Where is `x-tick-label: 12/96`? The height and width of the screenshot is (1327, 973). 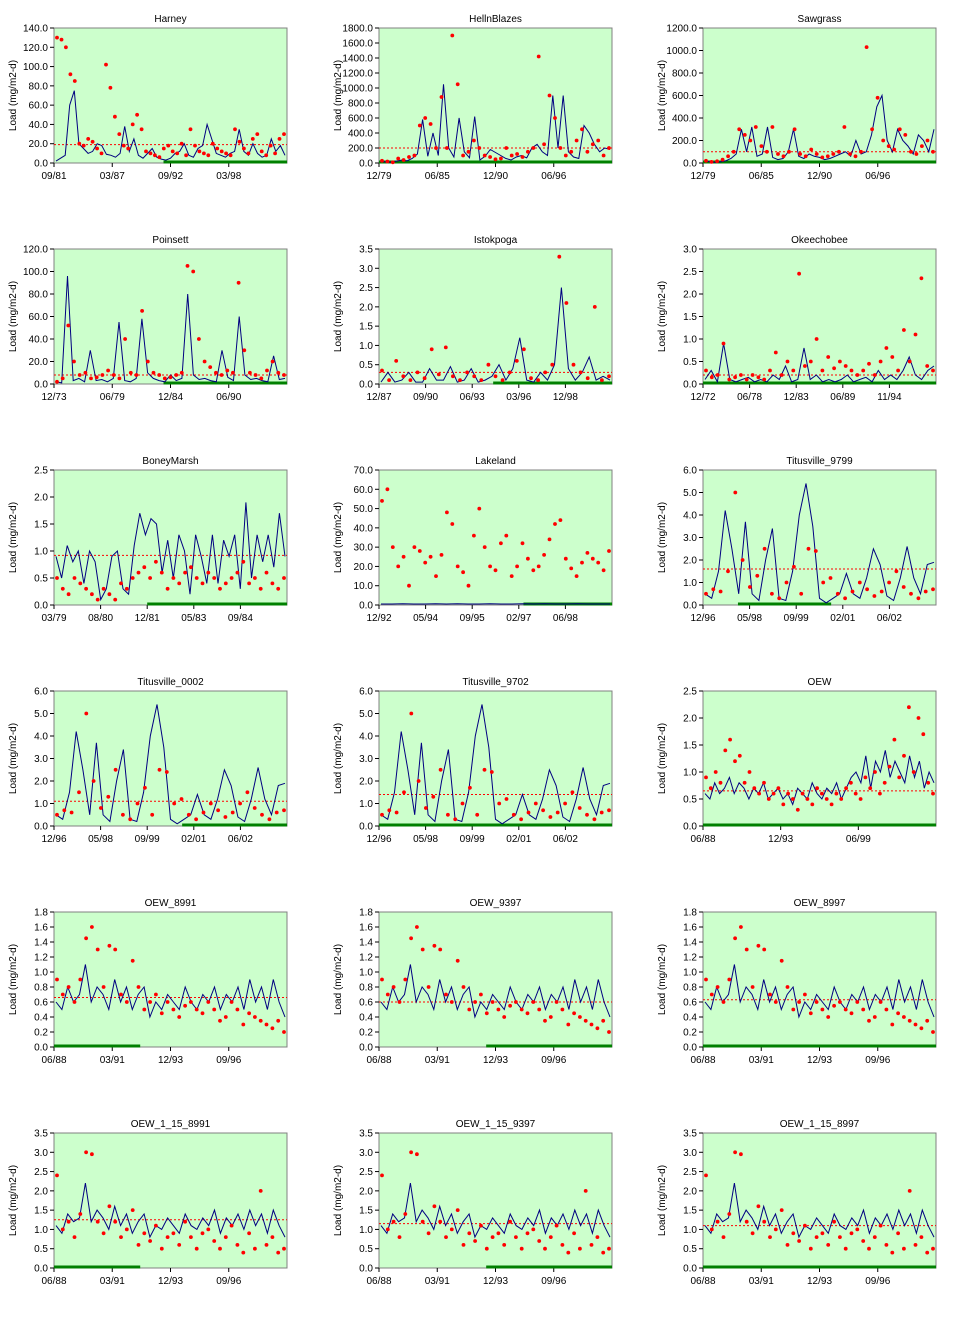 x-tick-label: 12/96 is located at coordinates (702, 618).